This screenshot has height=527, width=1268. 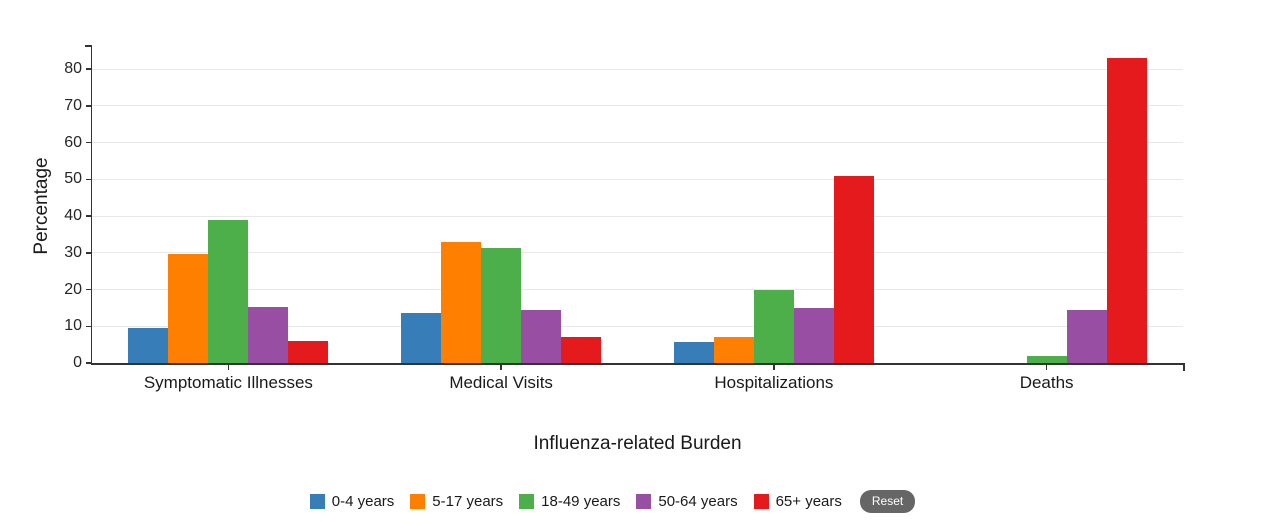 I want to click on y-axis-line, so click(x=91, y=205).